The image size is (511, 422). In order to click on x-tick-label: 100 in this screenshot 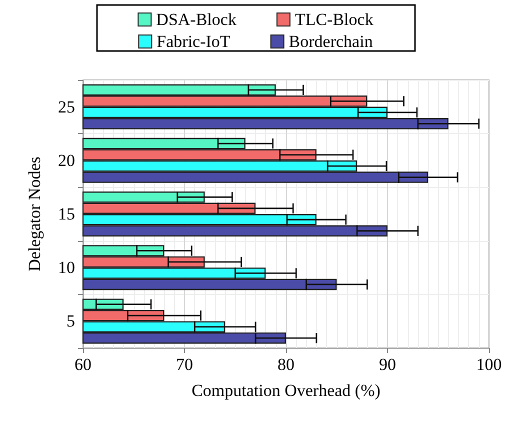, I will do `click(489, 364)`.